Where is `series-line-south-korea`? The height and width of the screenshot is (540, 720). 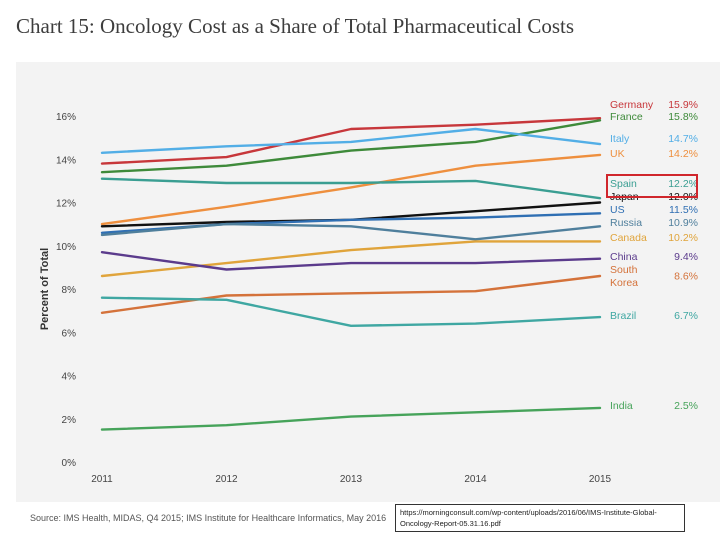
series-line-south-korea is located at coordinates (351, 294).